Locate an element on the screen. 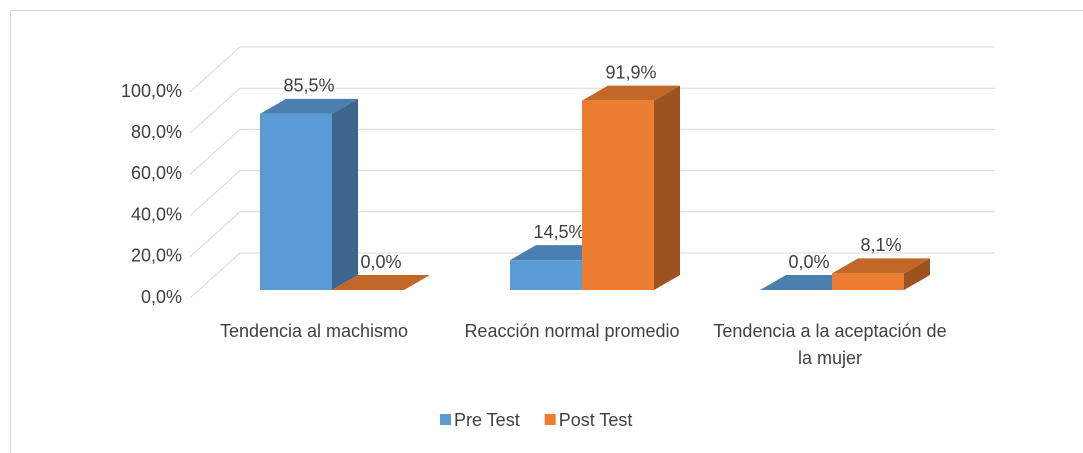 Image resolution: width=1083 pixels, height=453 pixels. data-label: 85,5% is located at coordinates (308, 86).